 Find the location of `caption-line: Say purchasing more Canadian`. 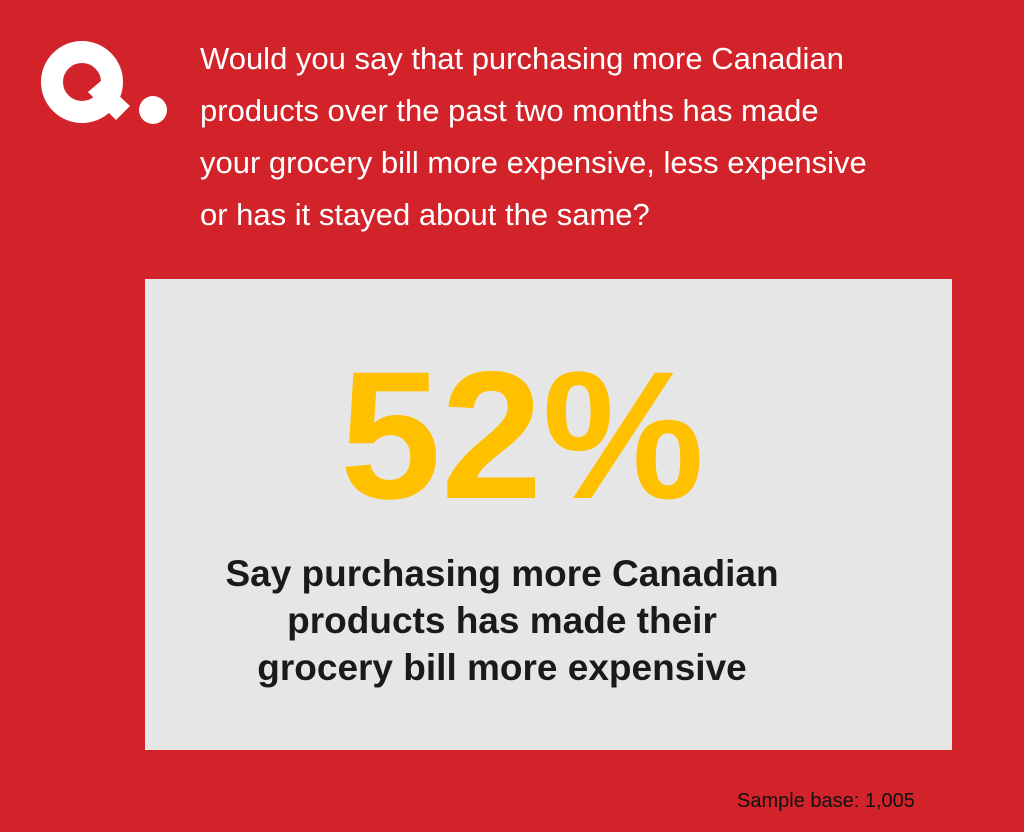

caption-line: Say purchasing more Canadian is located at coordinates (502, 573).